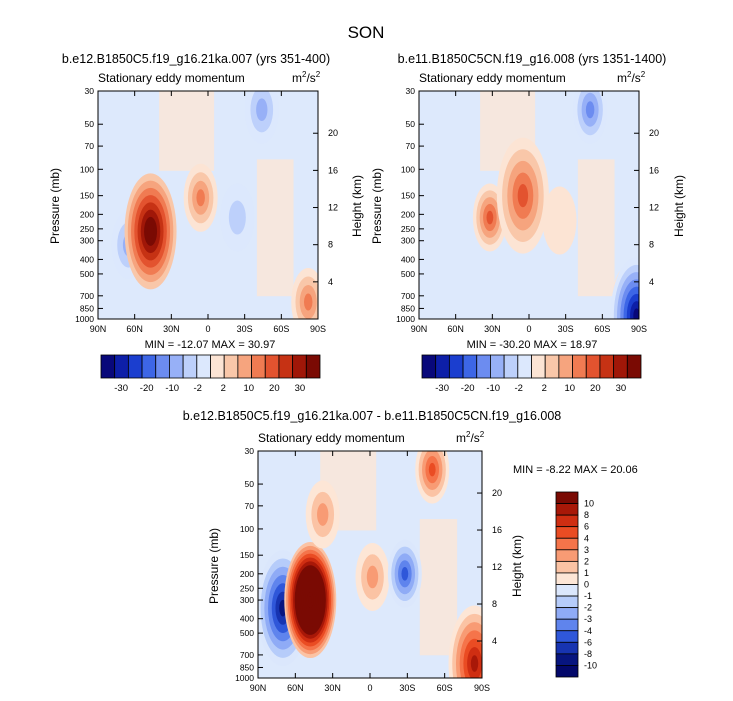 The image size is (733, 701). I want to click on x-tick-label: 30N, so click(492, 329).